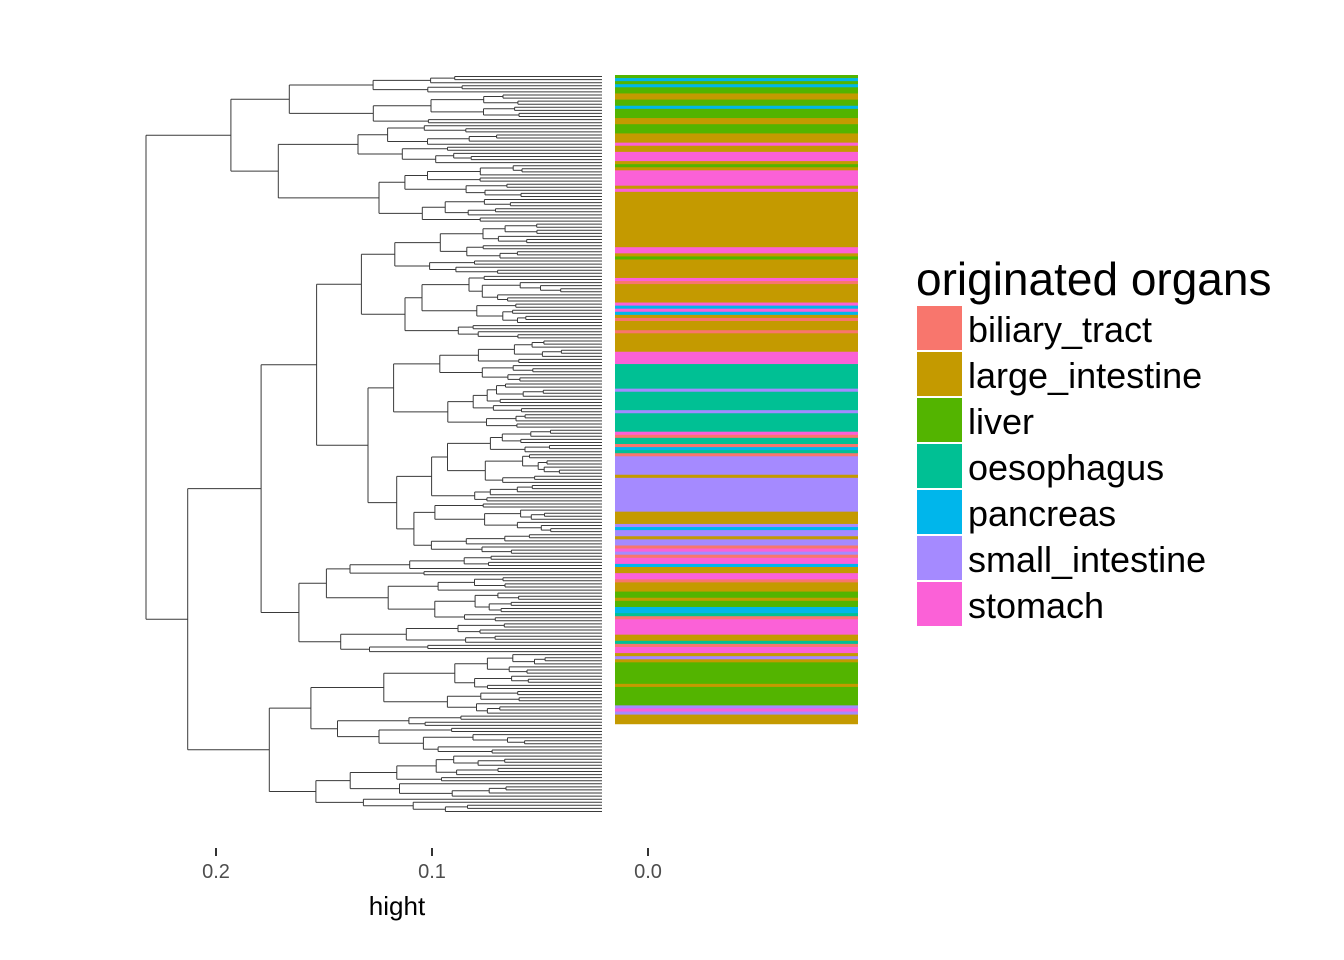  I want to click on legend-label: small_intestine, so click(1087, 559).